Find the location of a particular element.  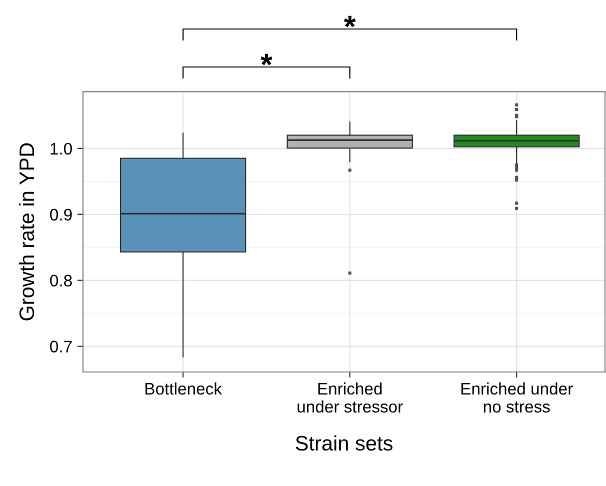

y-tick-label: 0.9 is located at coordinates (61, 214).